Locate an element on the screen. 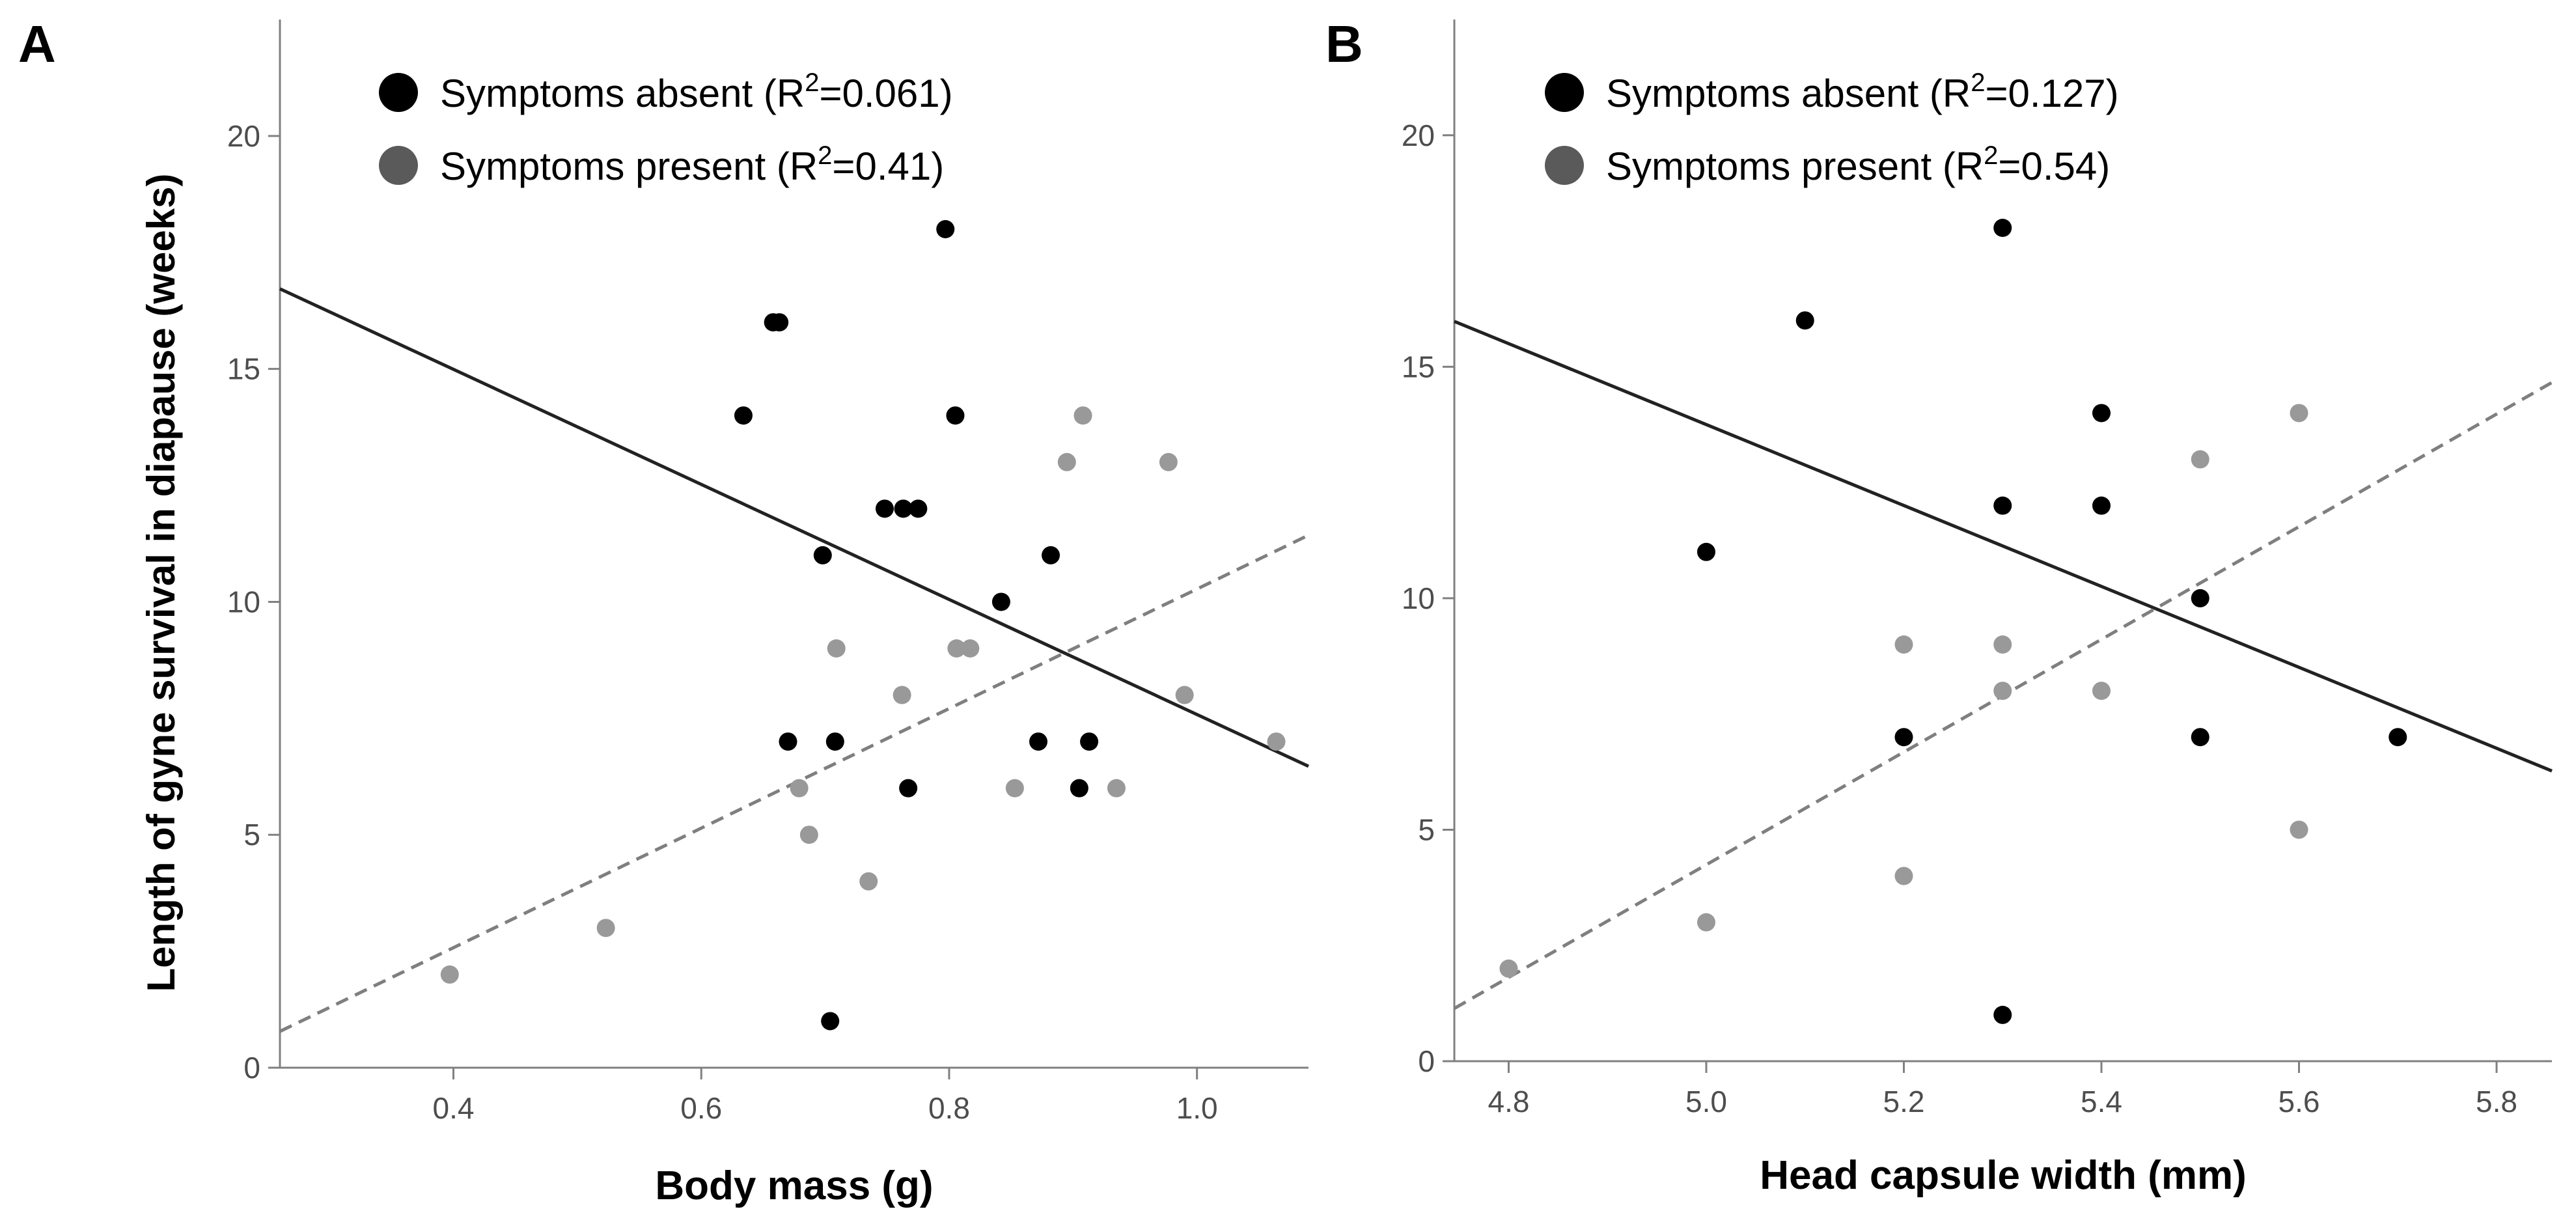  legend-text-tail: =0.54) is located at coordinates (2054, 166).